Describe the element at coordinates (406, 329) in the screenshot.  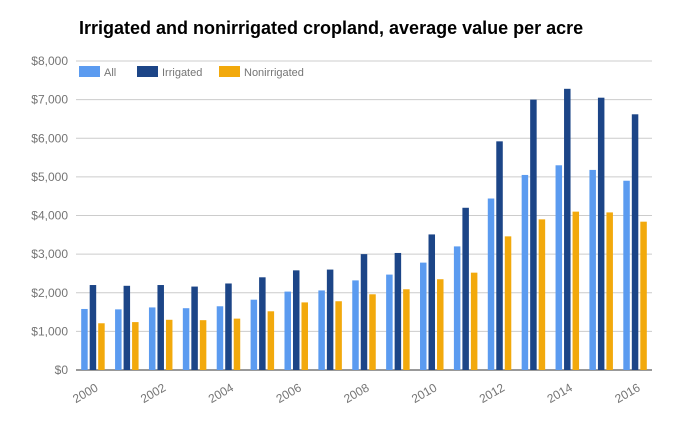
I see `bar-nonirrigated-2009: Nonirrigated 2009: 2090` at that location.